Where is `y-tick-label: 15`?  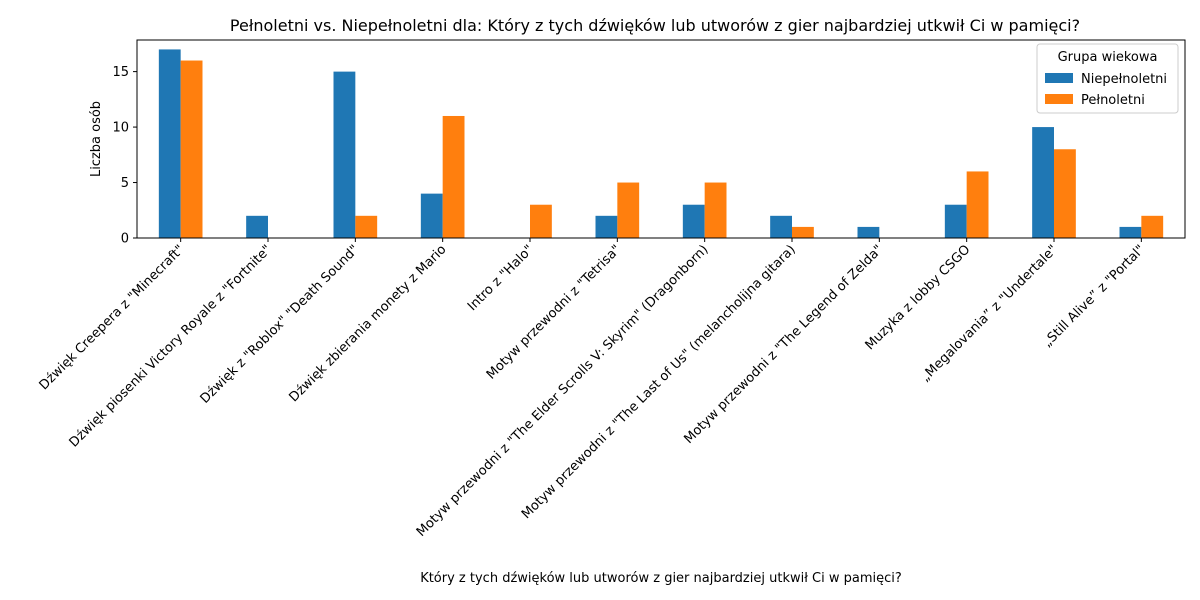 y-tick-label: 15 is located at coordinates (120, 72).